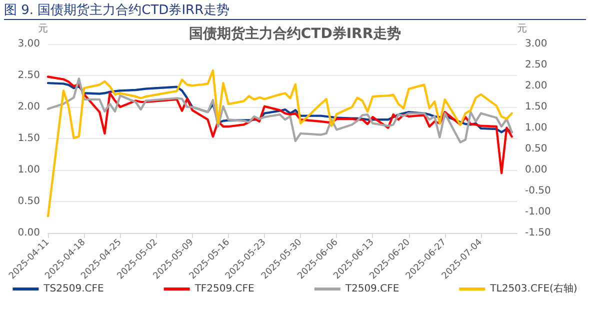 This screenshot has height=321, width=590. What do you see at coordinates (536, 149) in the screenshot?
I see `y2-tick-label: 0.50` at bounding box center [536, 149].